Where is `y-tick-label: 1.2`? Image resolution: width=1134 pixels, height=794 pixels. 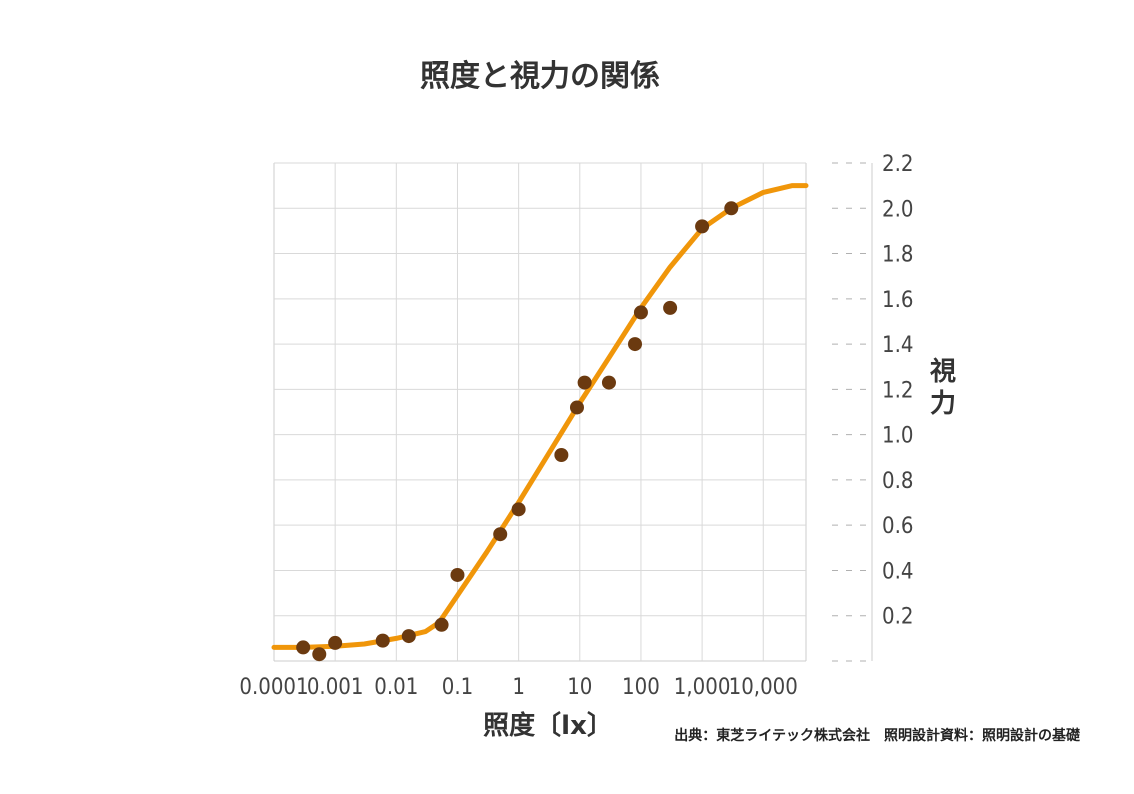 y-tick-label: 1.2 is located at coordinates (897, 390).